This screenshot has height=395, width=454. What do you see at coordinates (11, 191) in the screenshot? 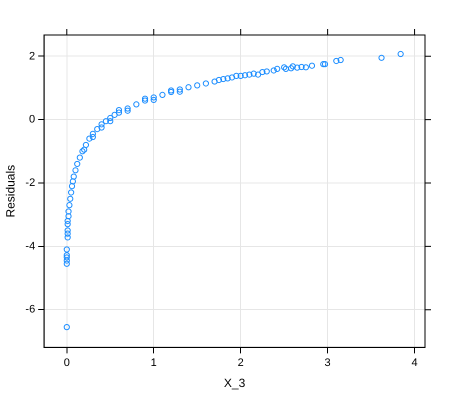
I see `y-axis-title: Residuals` at bounding box center [11, 191].